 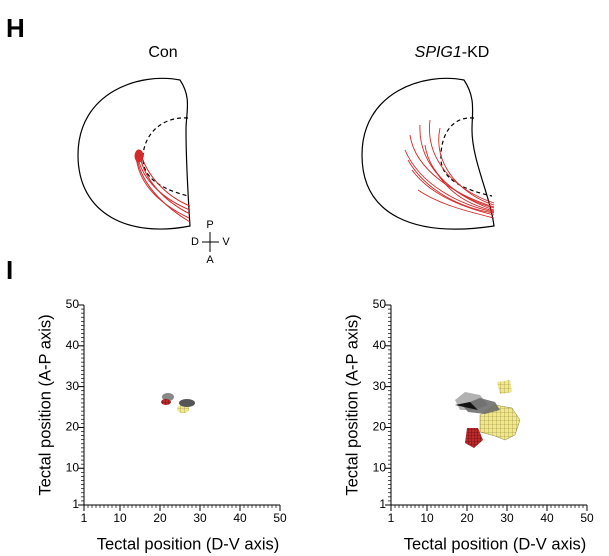 I want to click on compass-label: D, so click(x=195, y=242).